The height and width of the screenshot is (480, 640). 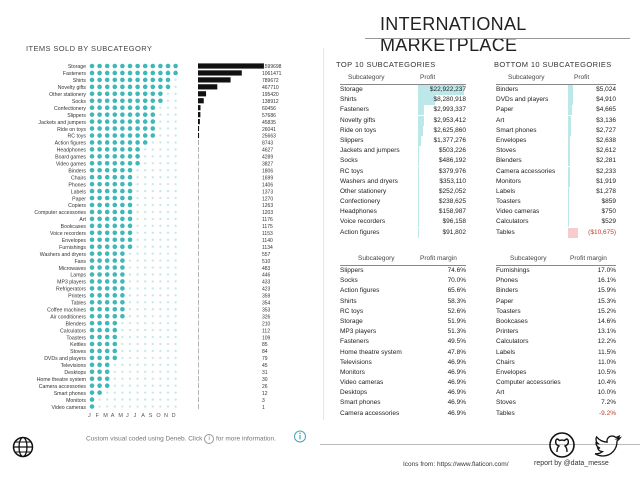 What do you see at coordinates (376, 258) in the screenshot?
I see `margin-top-col-subcategory: Subcategory` at bounding box center [376, 258].